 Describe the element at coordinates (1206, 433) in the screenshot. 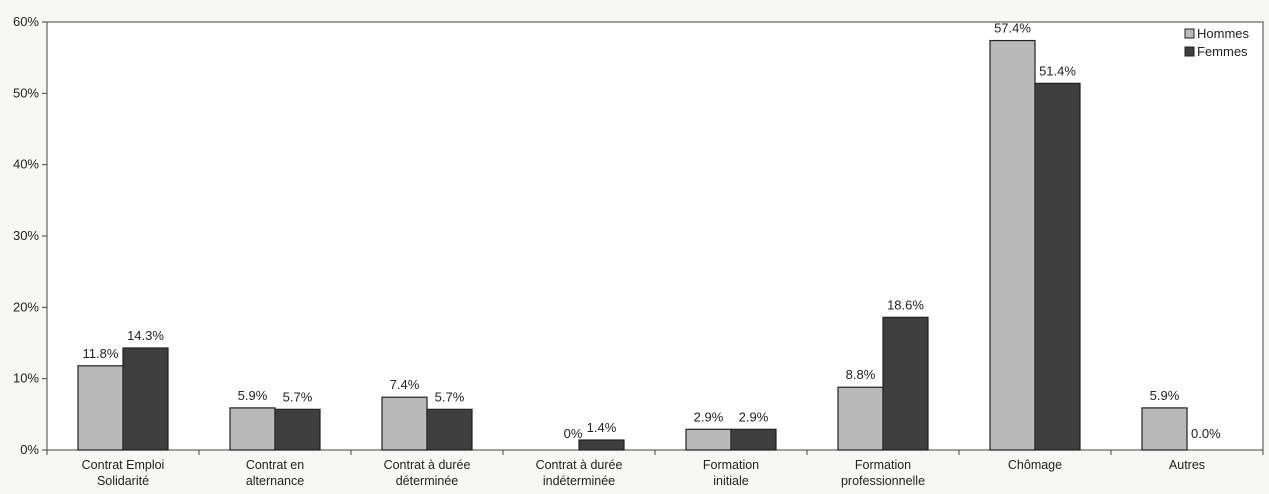

I see `data-label-femmes-7: 0.0%` at that location.